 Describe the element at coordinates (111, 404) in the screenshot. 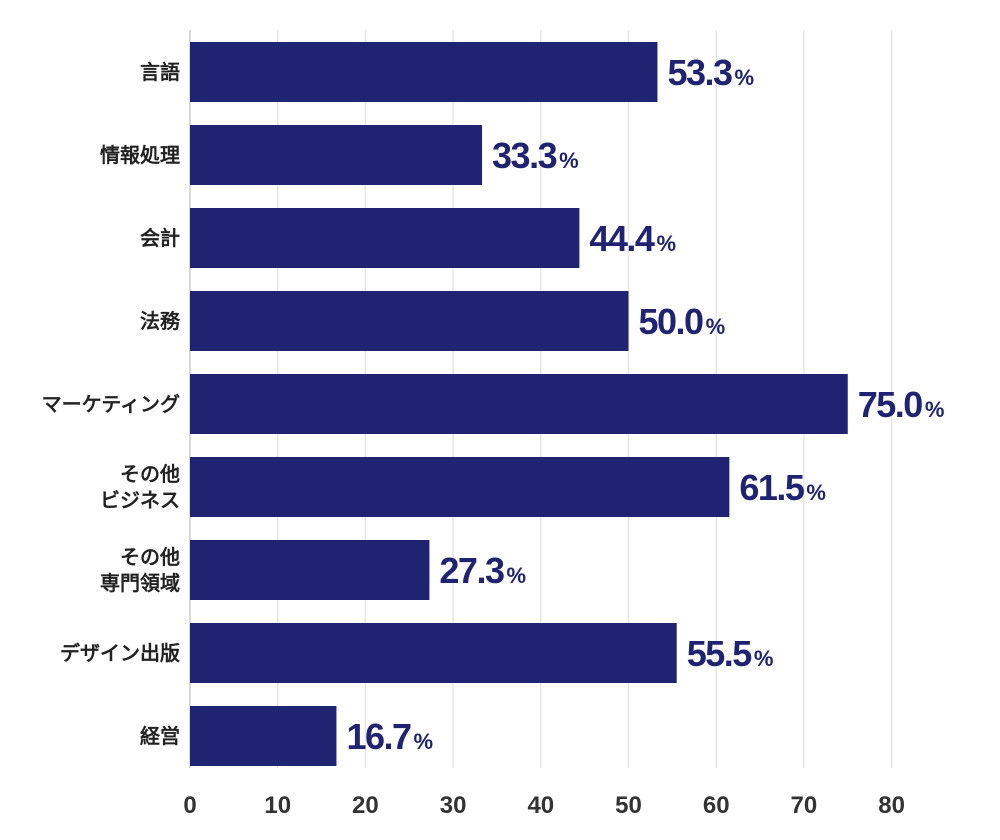

I see `category-label: マーケティング` at that location.